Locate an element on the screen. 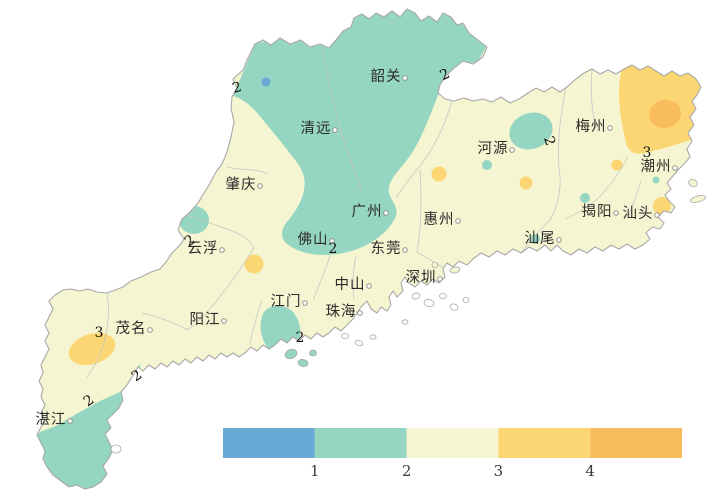 The height and width of the screenshot is (500, 720). contour-region-heyuan-low is located at coordinates (531, 131).